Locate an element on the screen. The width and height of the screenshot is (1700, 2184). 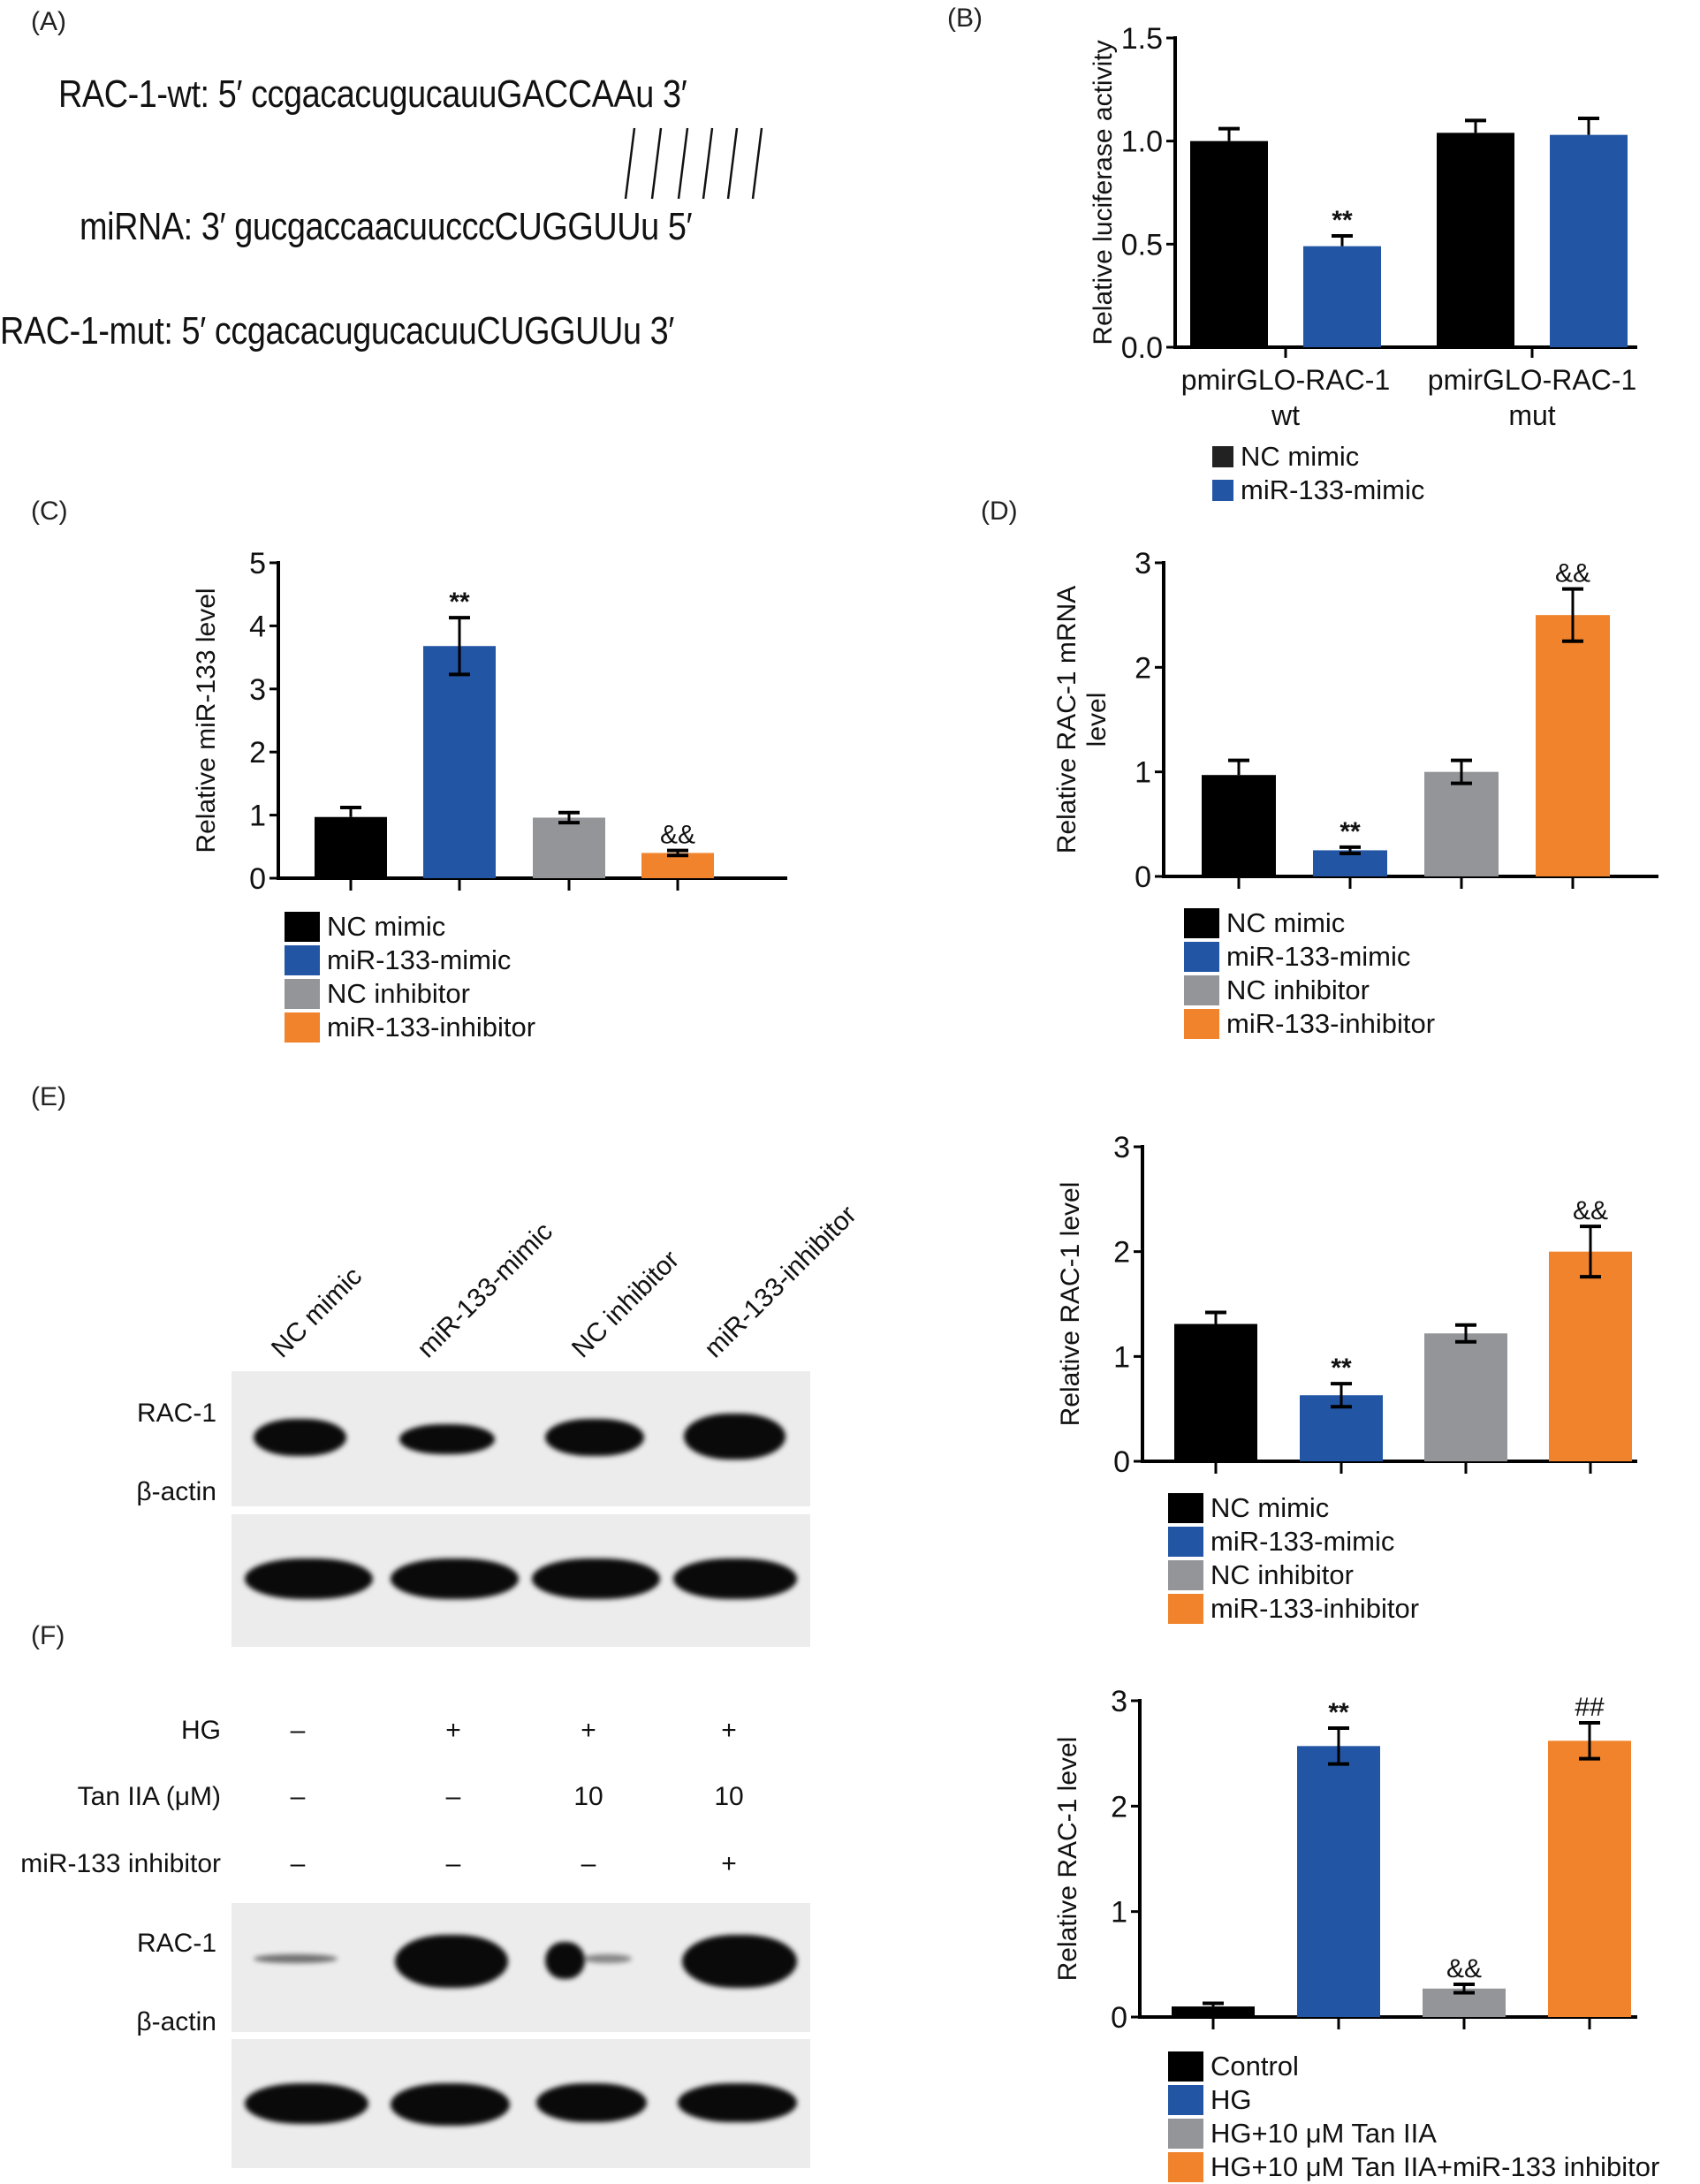
y-tick-label: 3 is located at coordinates (257, 690).